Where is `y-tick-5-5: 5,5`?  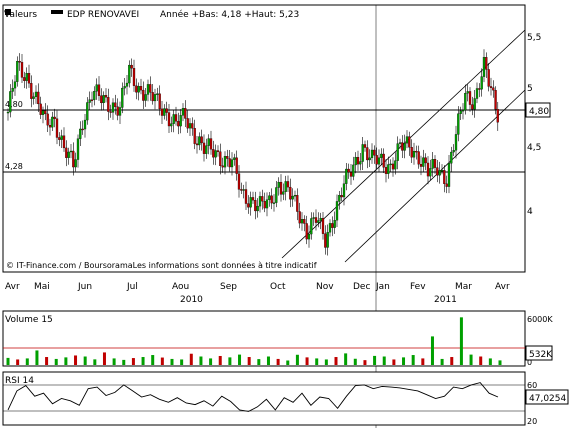 y-tick-5-5: 5,5 is located at coordinates (534, 38).